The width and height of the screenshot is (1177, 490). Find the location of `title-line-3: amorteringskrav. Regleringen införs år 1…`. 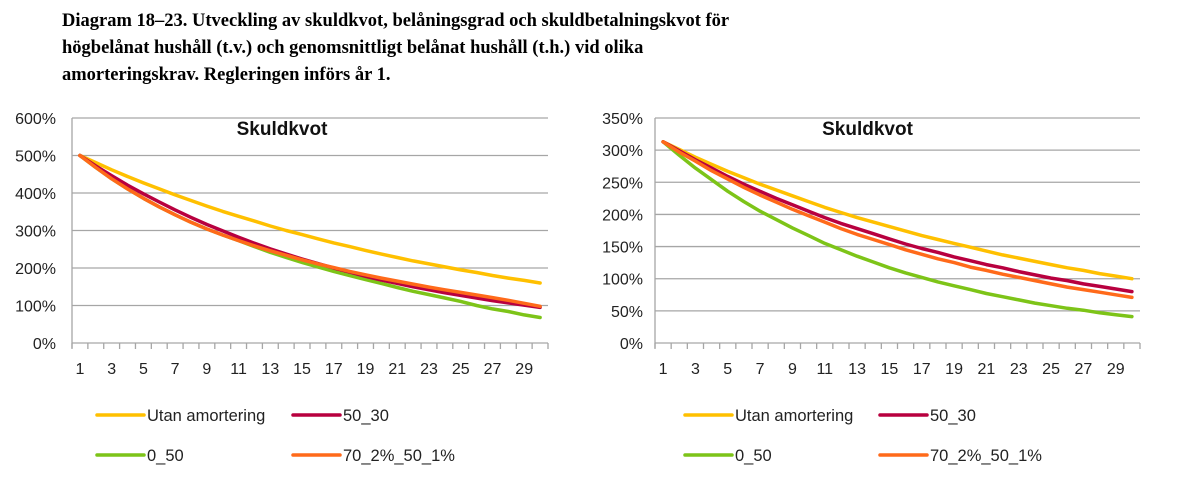

title-line-3: amorteringskrav. Regleringen införs år 1… is located at coordinates (226, 75).